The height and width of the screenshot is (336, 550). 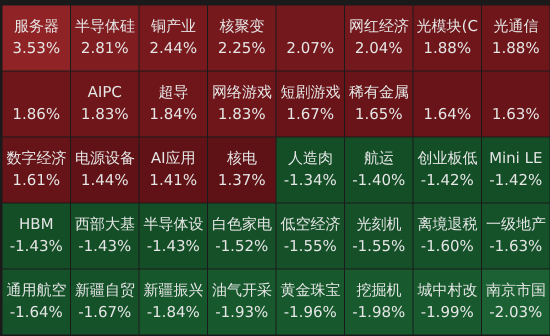 I want to click on data-label: -1.34%, so click(x=310, y=179).